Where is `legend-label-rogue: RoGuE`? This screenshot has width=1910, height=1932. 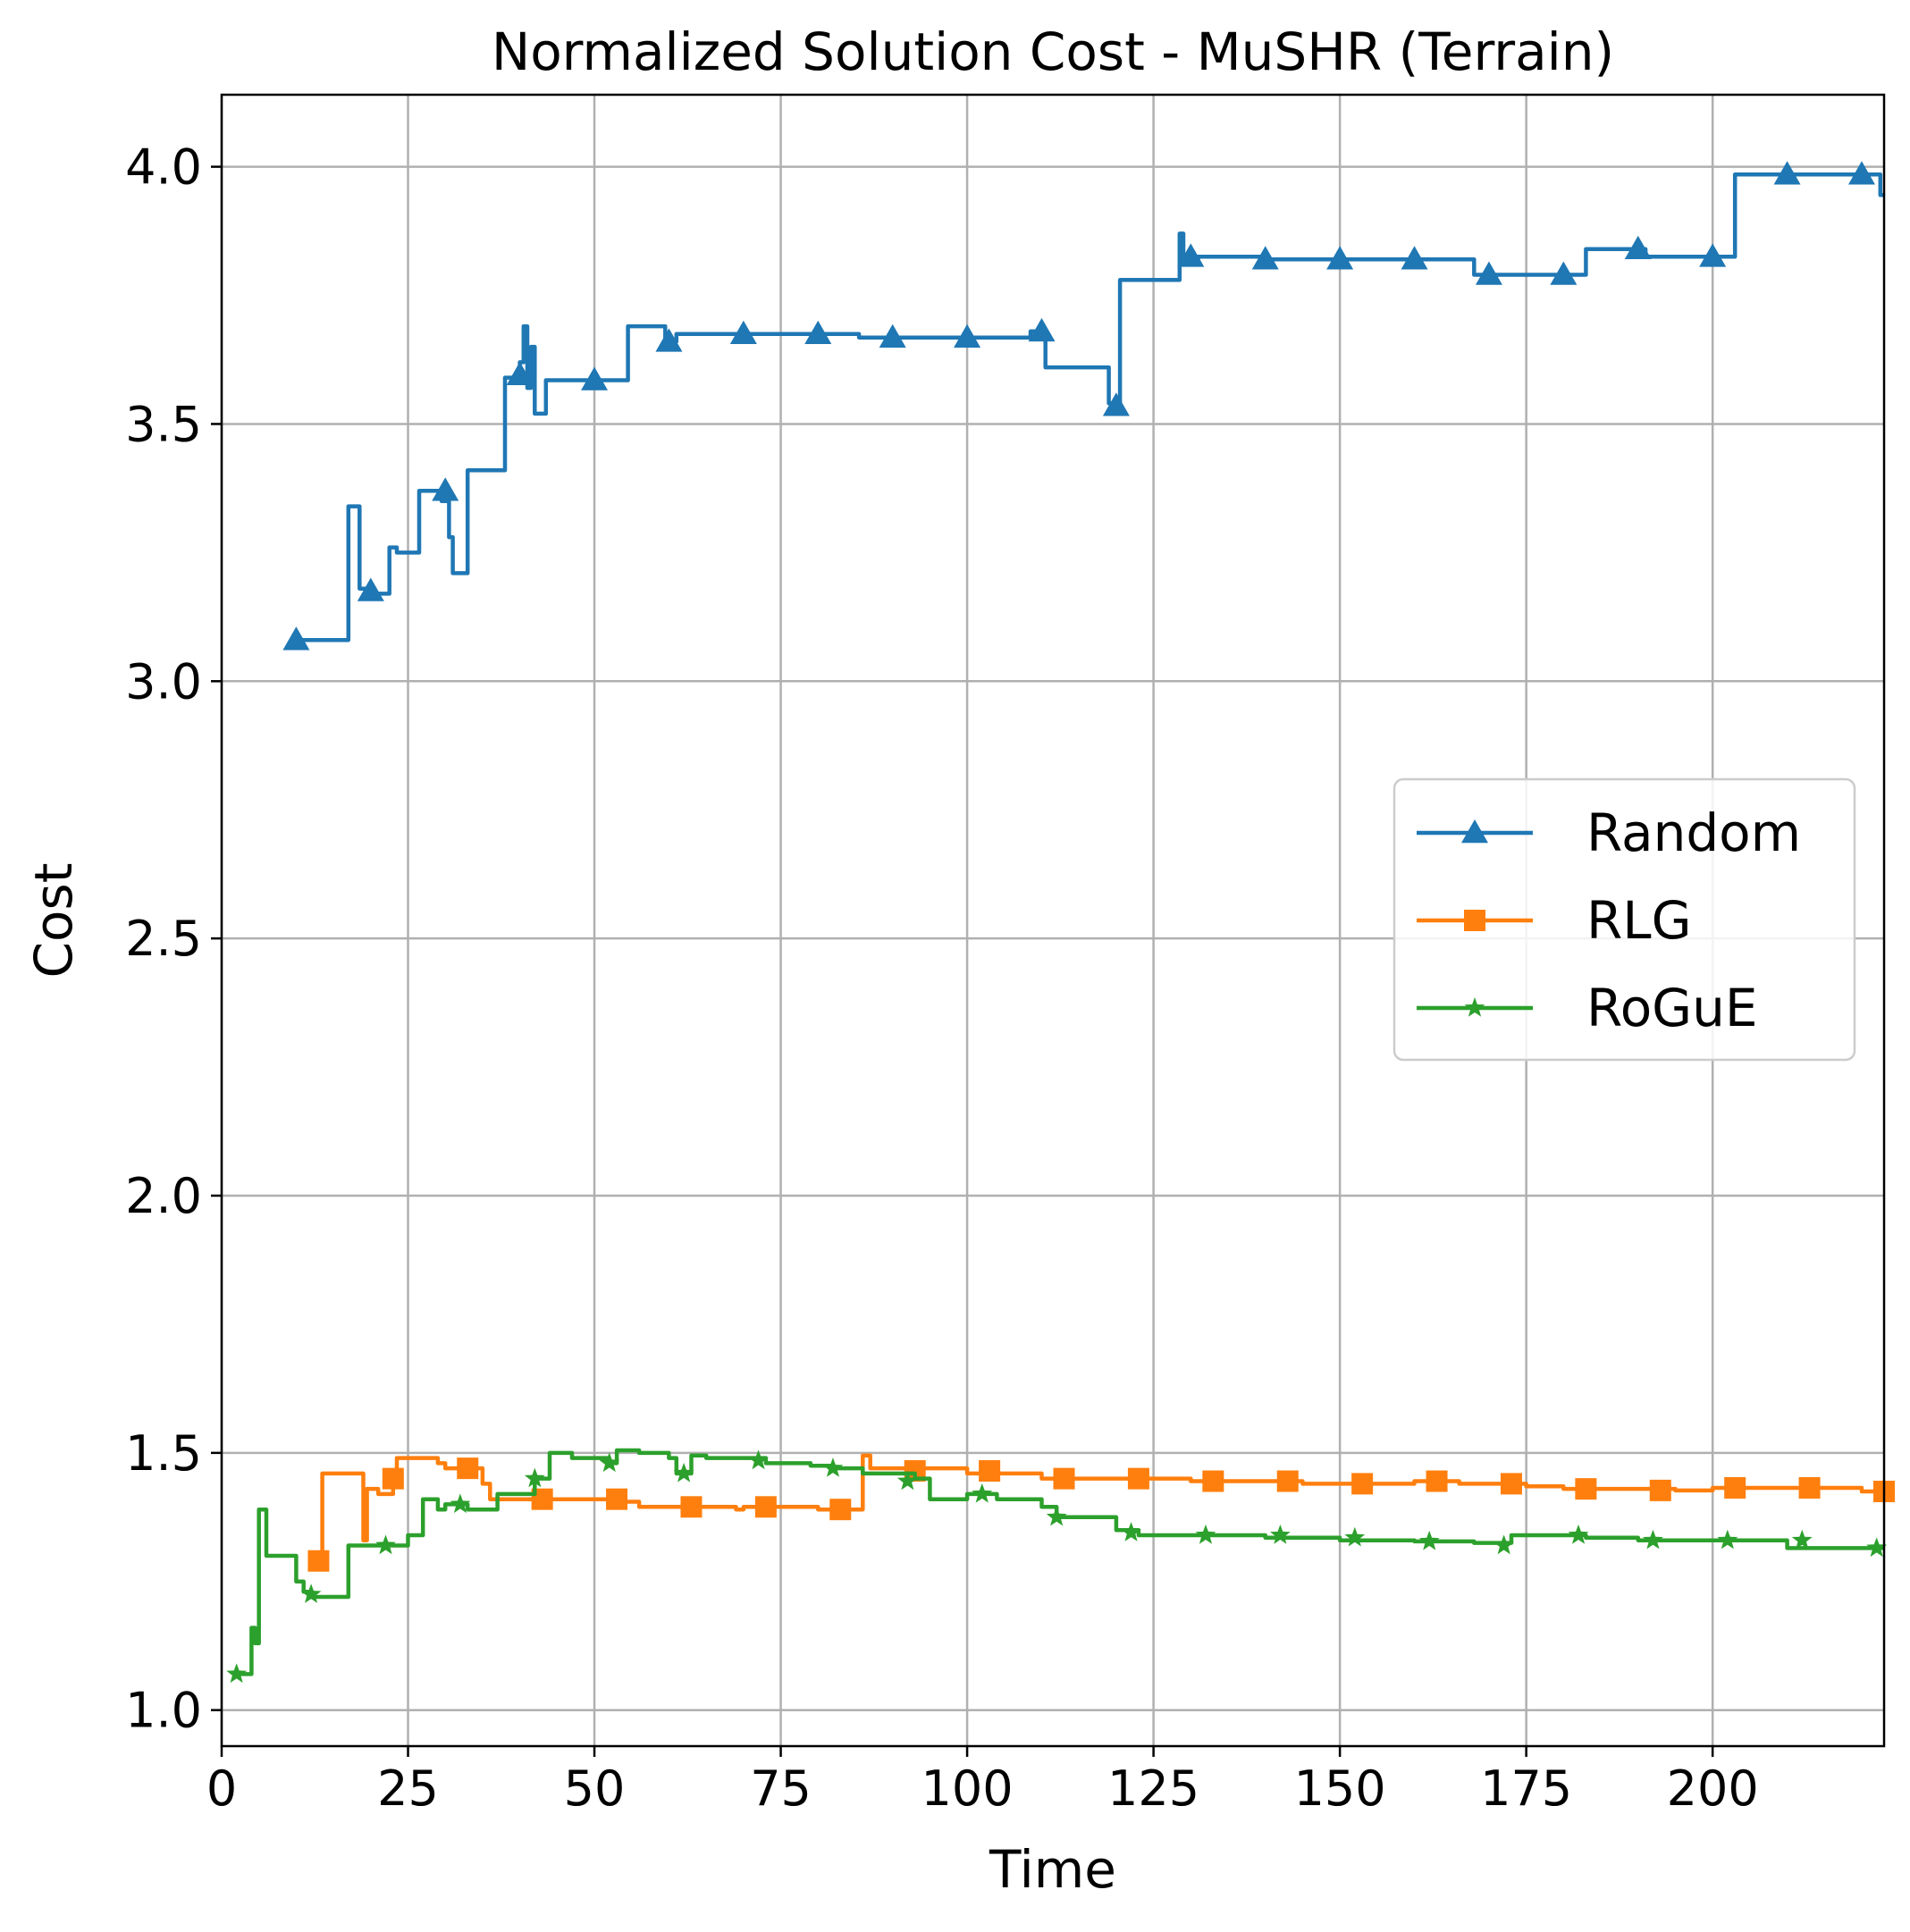 legend-label-rogue: RoGuE is located at coordinates (1672, 1008).